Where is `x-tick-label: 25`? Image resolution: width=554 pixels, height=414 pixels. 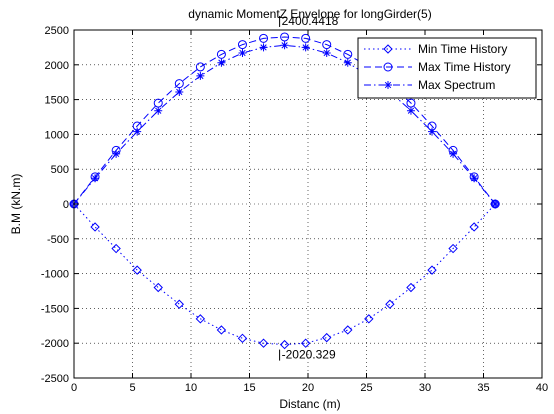
x-tick-label: 25 is located at coordinates (366, 388).